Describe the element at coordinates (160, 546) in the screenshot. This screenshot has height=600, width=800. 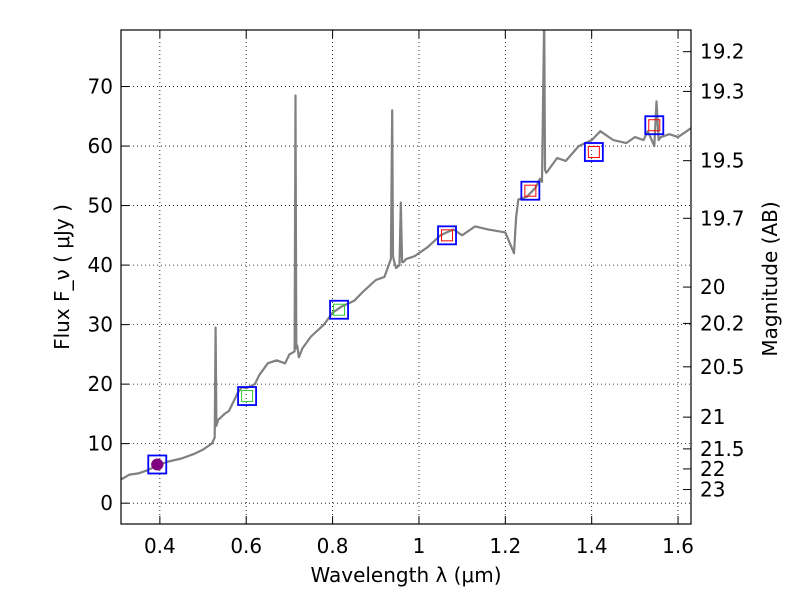
I see `x-tick-label: 0.4` at that location.